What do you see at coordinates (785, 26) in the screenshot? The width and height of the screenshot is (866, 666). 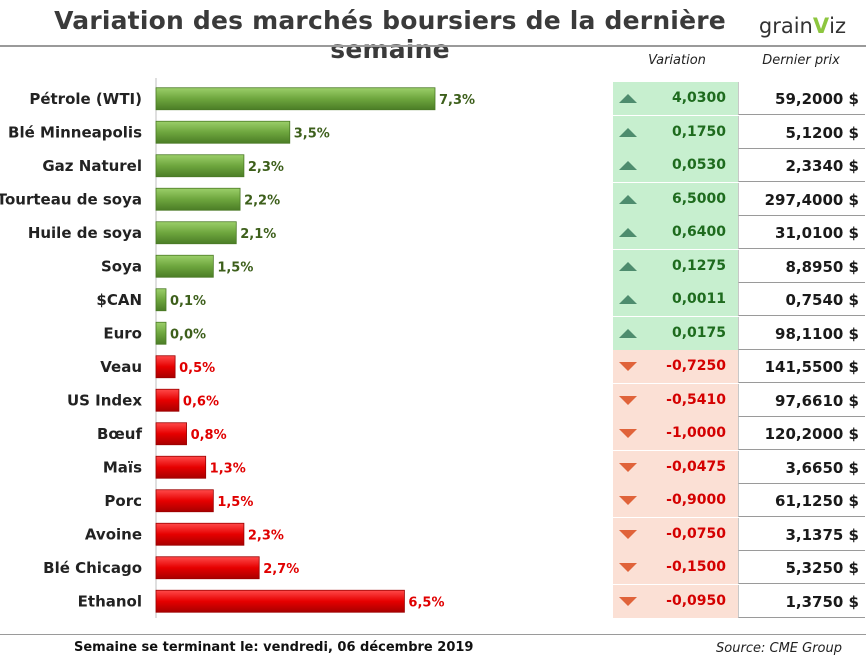 I see `logo-text-left: grain` at bounding box center [785, 26].